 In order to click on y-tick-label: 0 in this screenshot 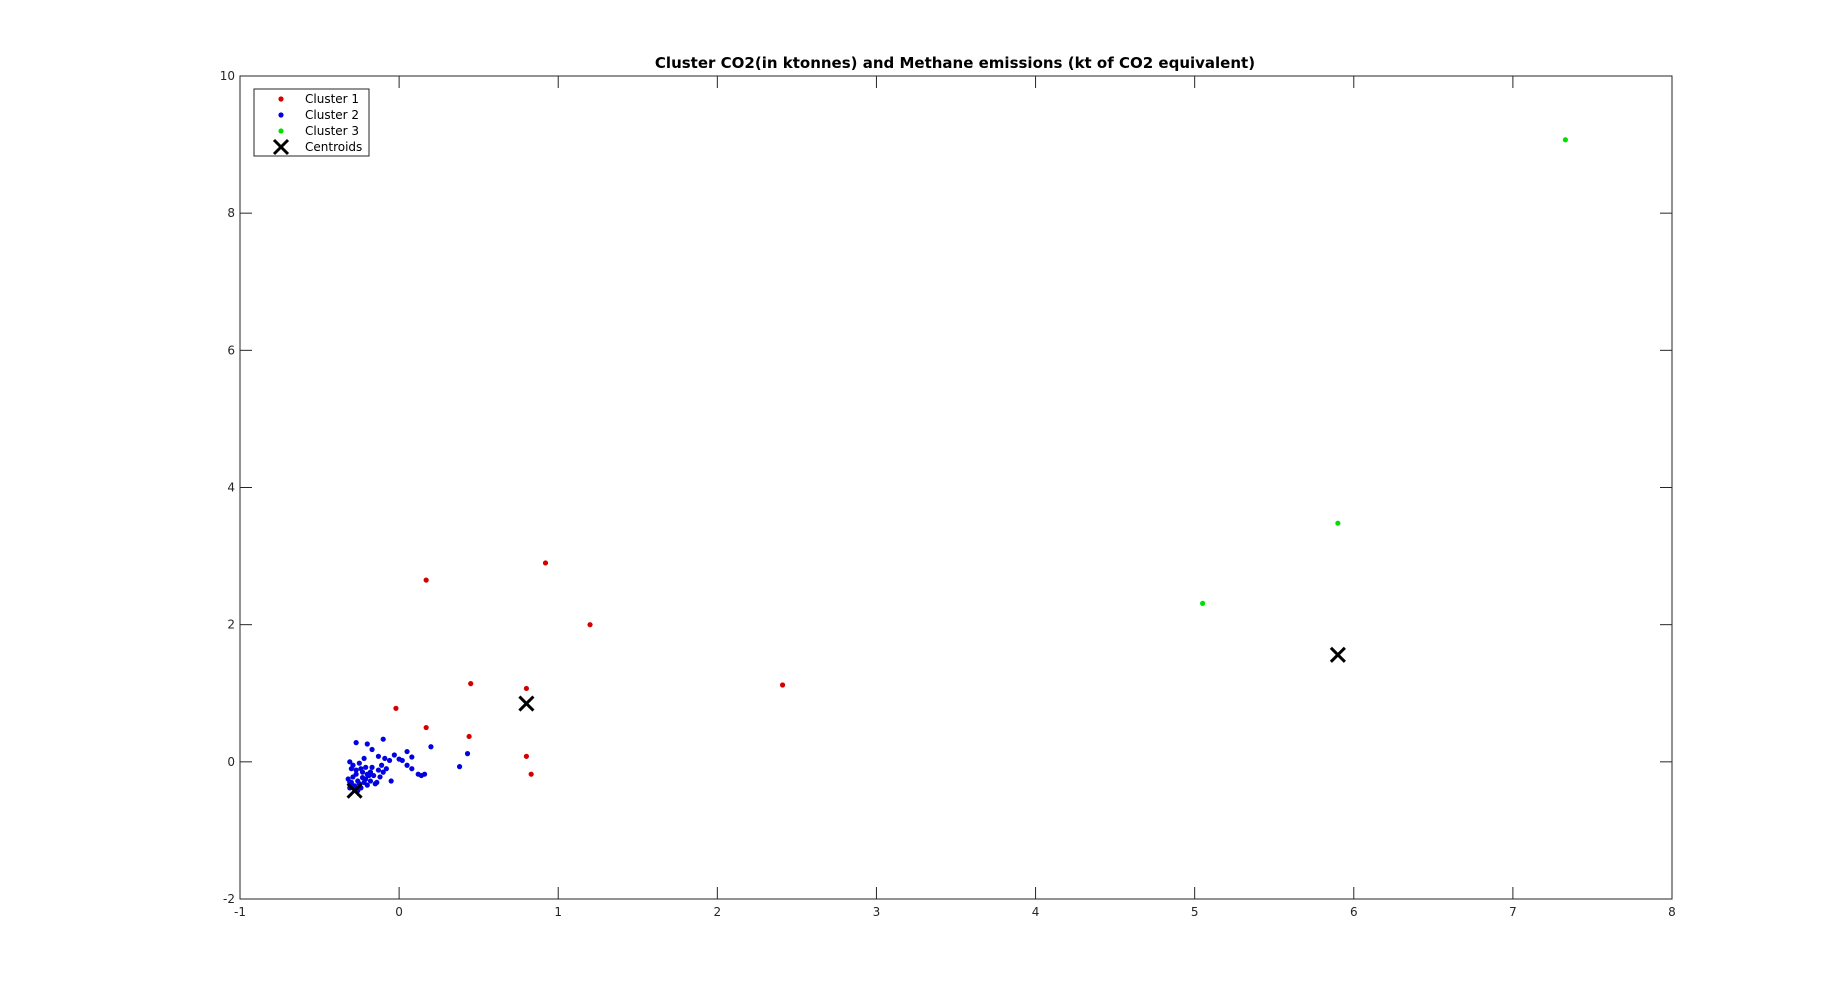, I will do `click(231, 762)`.